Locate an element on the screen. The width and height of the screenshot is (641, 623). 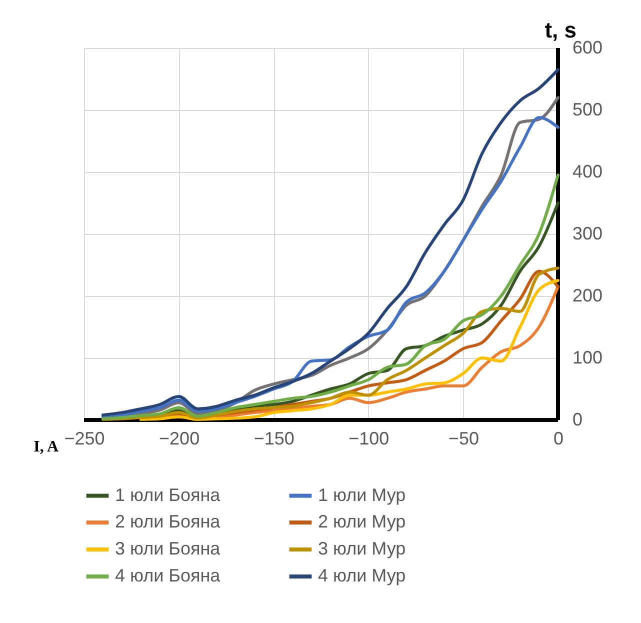
x-tick-label: 0 is located at coordinates (558, 438).